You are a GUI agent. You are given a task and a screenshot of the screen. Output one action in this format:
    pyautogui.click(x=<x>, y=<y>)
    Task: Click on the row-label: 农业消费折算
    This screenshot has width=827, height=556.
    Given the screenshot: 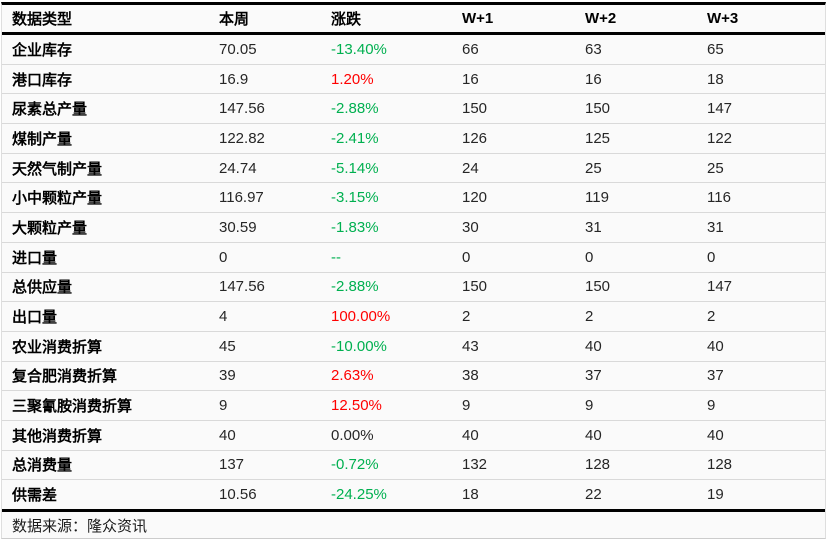 What is the action you would take?
    pyautogui.click(x=105, y=346)
    